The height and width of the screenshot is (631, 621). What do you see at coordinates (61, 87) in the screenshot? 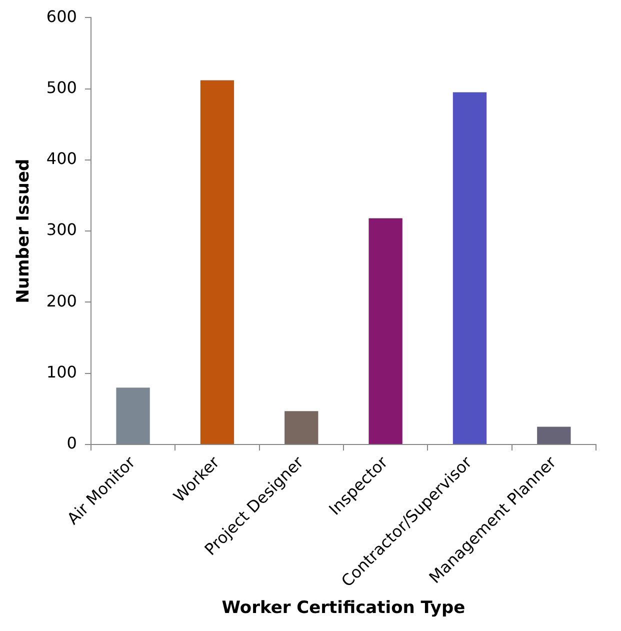
I see `y-tick-label: 500` at bounding box center [61, 87].